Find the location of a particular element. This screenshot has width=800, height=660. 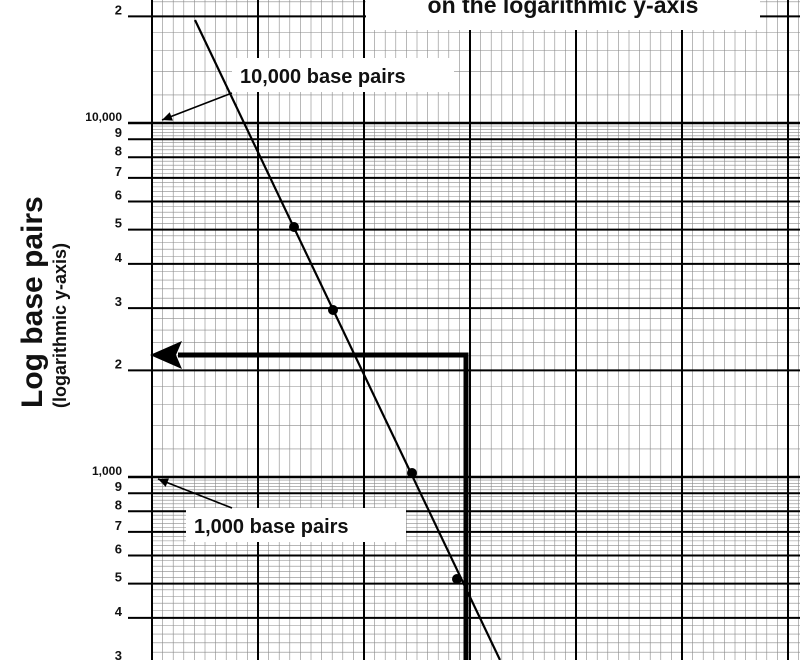

callout-1000-text: 1,000 base pairs is located at coordinates (271, 527).